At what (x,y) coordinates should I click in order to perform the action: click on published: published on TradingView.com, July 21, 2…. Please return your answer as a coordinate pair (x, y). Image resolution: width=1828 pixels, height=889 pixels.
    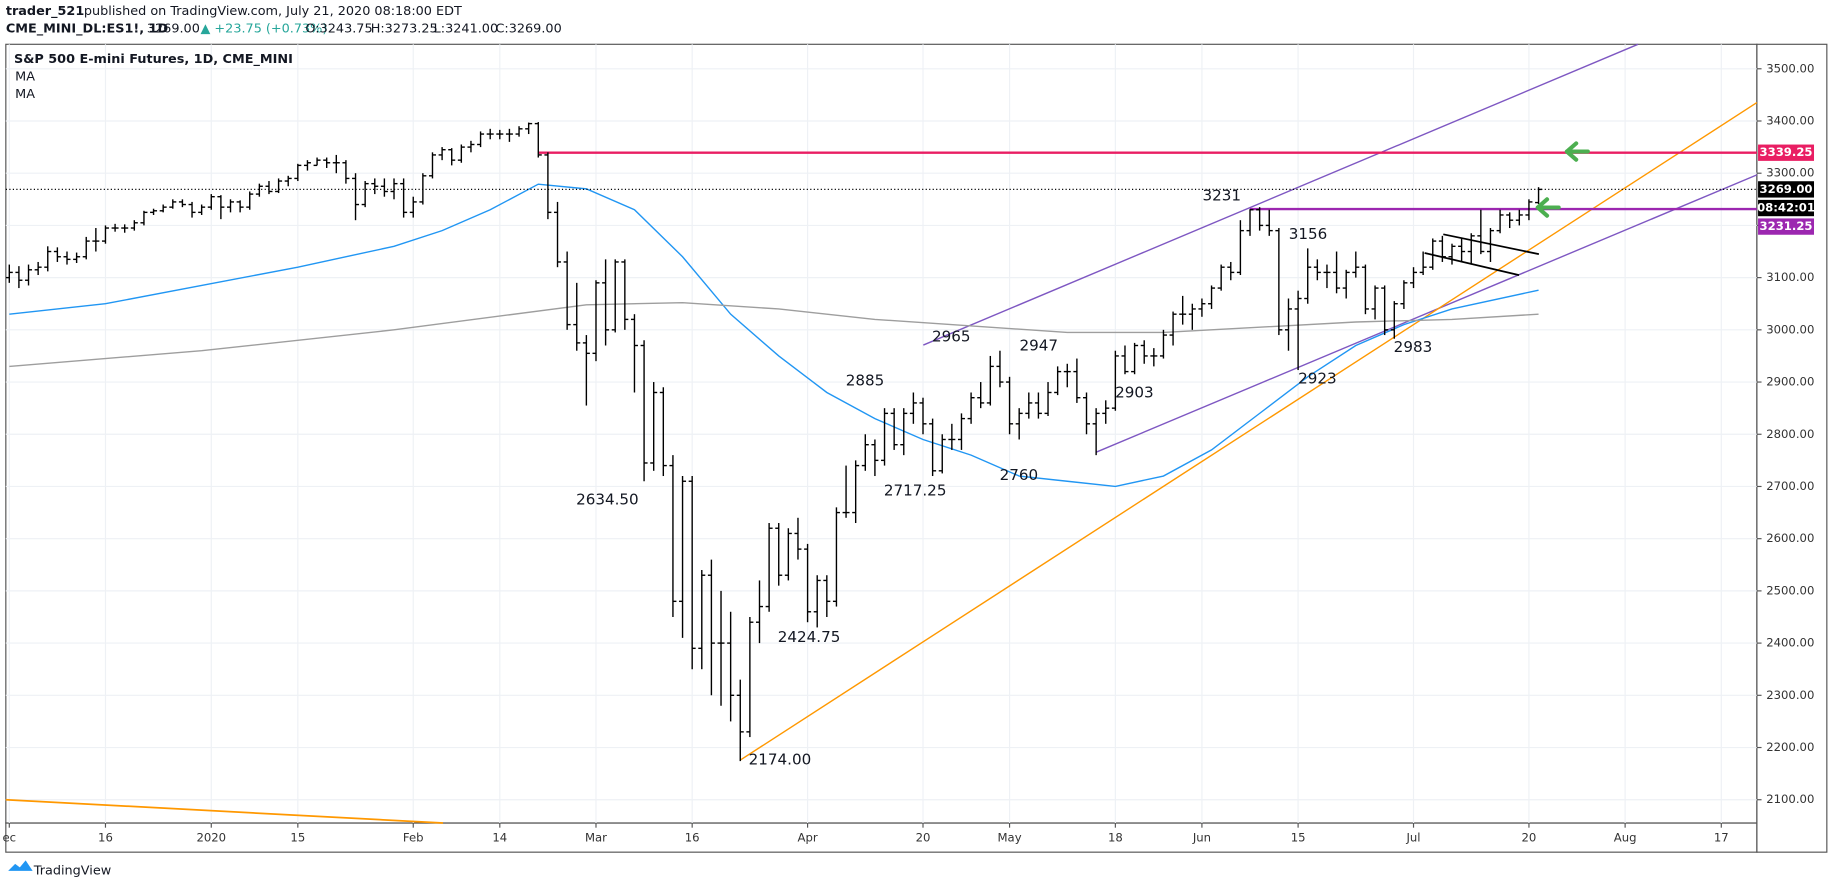
    Looking at the image, I should click on (273, 11).